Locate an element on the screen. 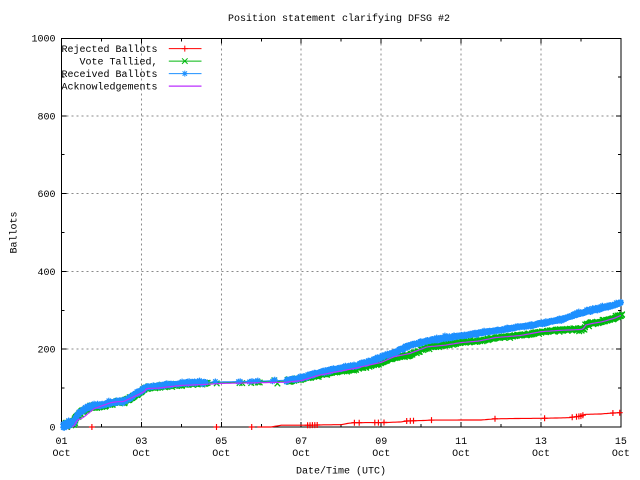 The image size is (640, 480). svg-text:Position statement clarifying: Position statement clarifying DFSG #2 is located at coordinates (339, 19).